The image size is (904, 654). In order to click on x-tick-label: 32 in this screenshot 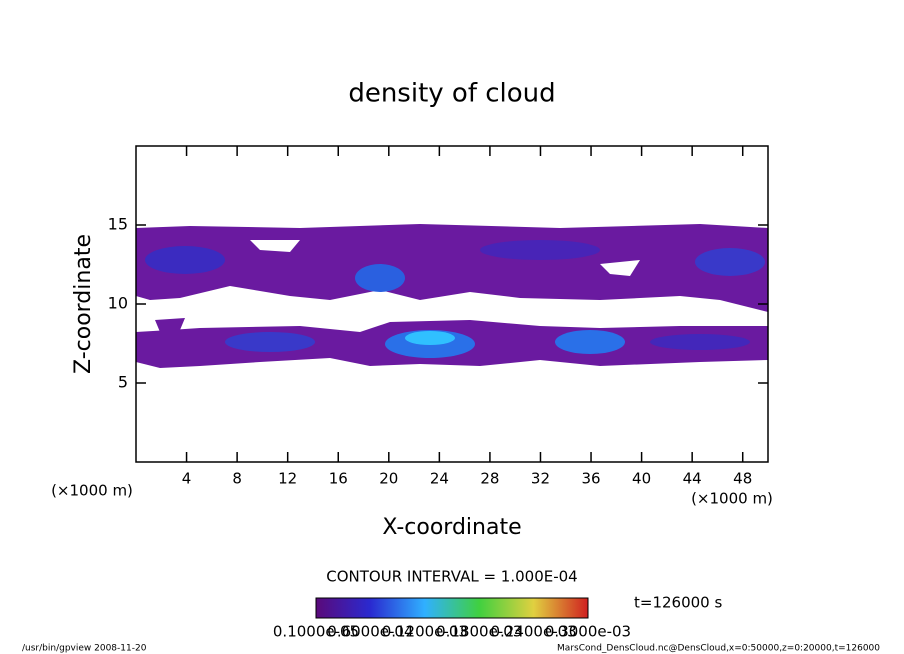, I will do `click(540, 479)`.